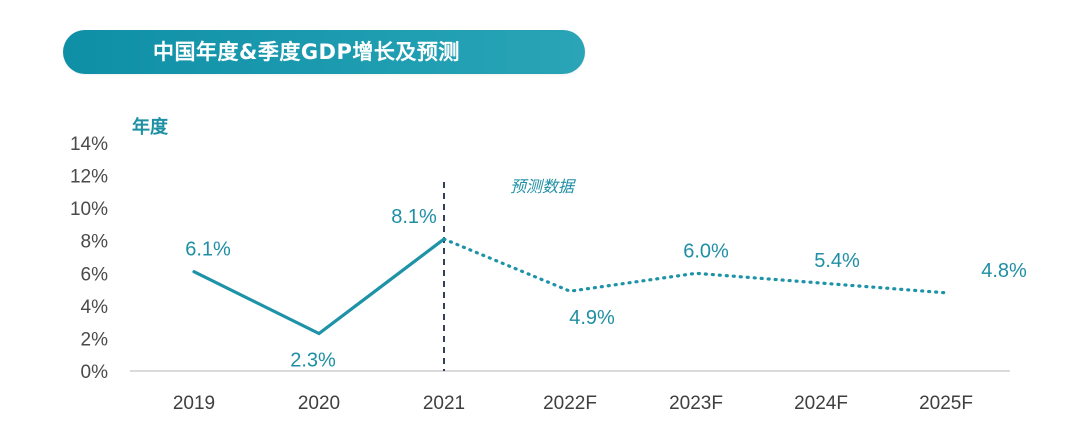 The image size is (1080, 433). What do you see at coordinates (696, 403) in the screenshot?
I see `x-tick-label: 2023F` at bounding box center [696, 403].